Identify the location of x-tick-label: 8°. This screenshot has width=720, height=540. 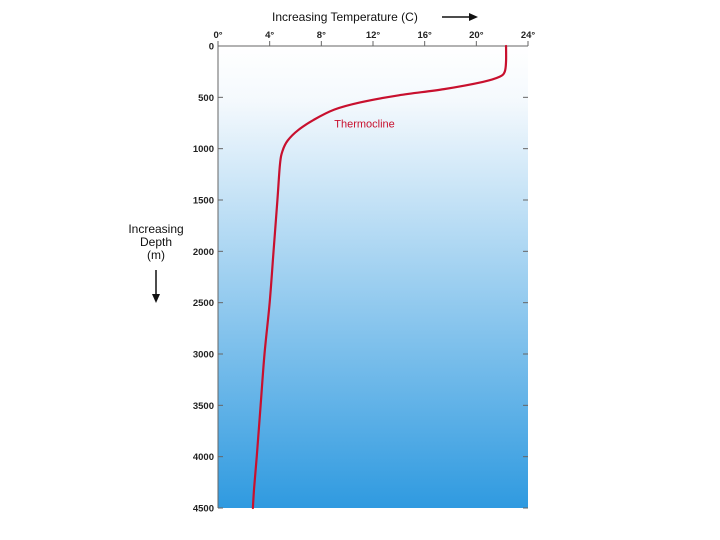
(321, 35).